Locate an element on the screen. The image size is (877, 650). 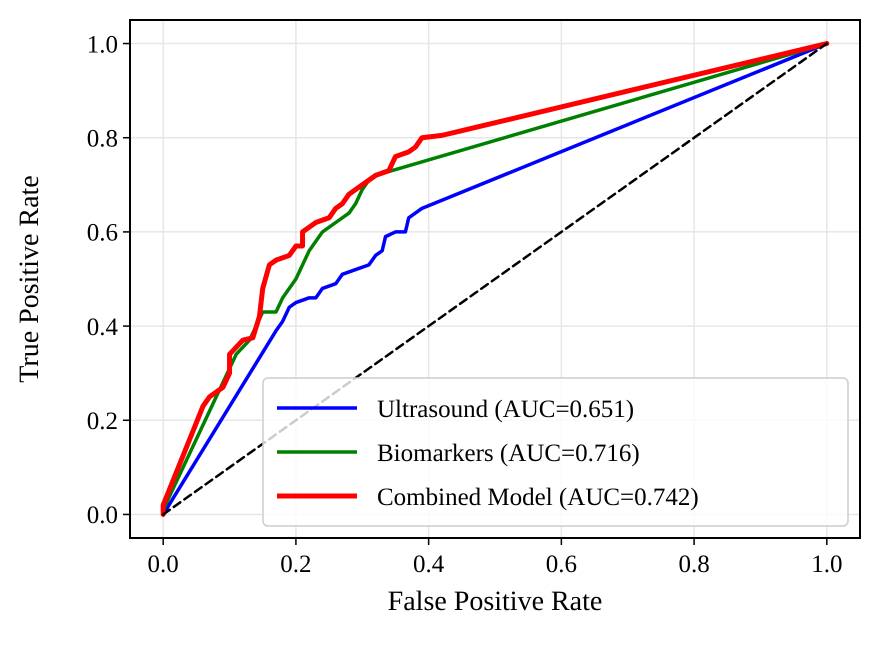
legend-label: Ultrasound (AUC=0.651) is located at coordinates (505, 409).